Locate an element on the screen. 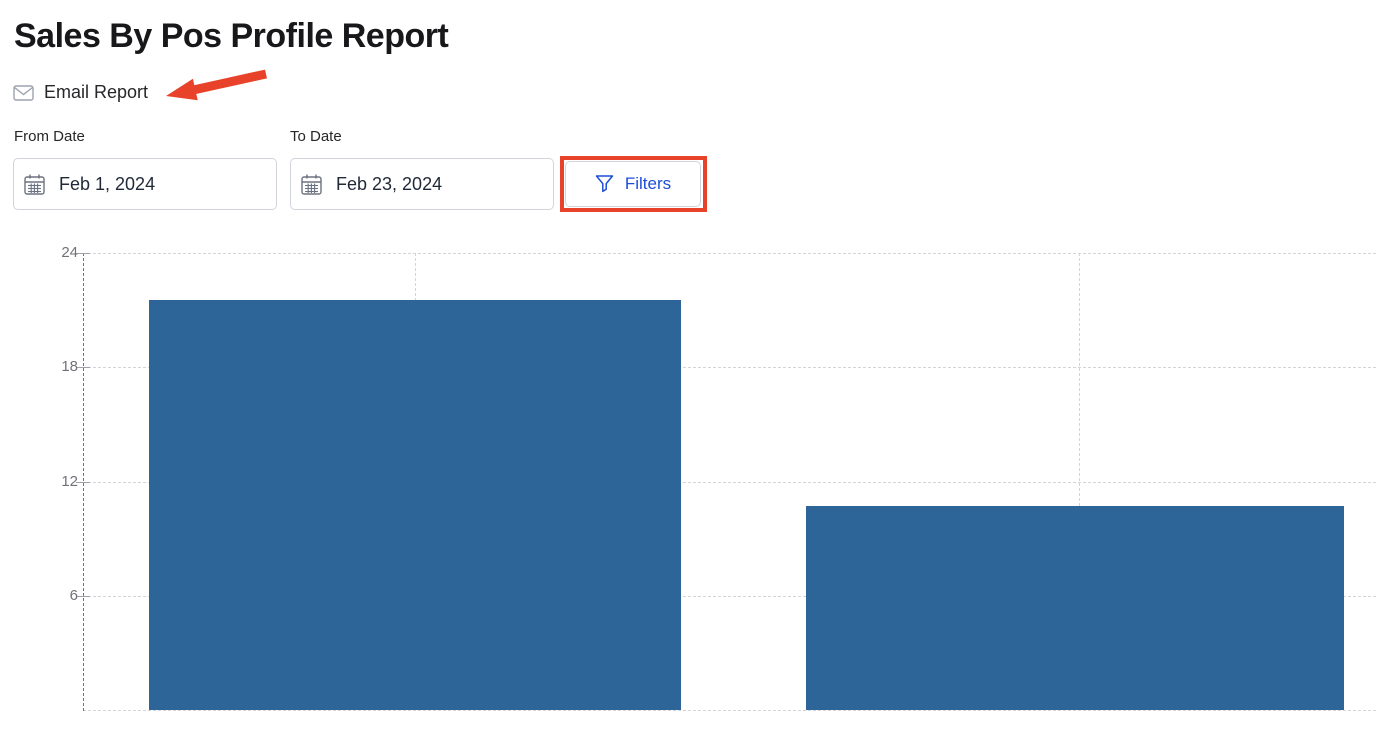  envelope-icon is located at coordinates (23, 92).